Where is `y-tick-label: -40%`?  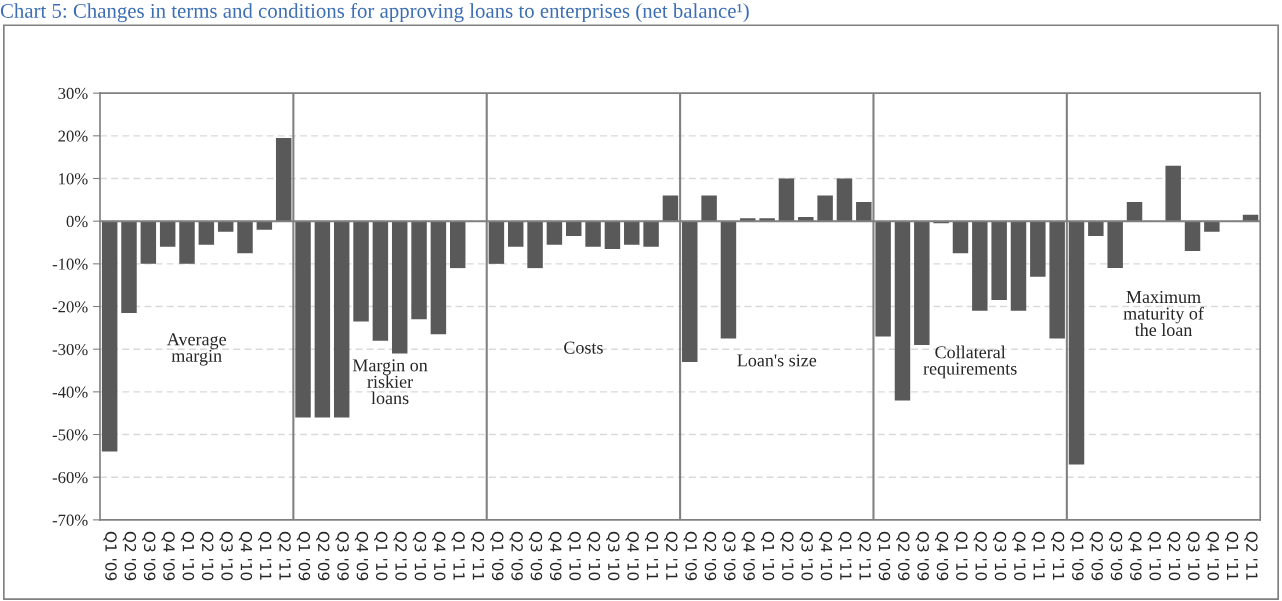 y-tick-label: -40% is located at coordinates (70, 392).